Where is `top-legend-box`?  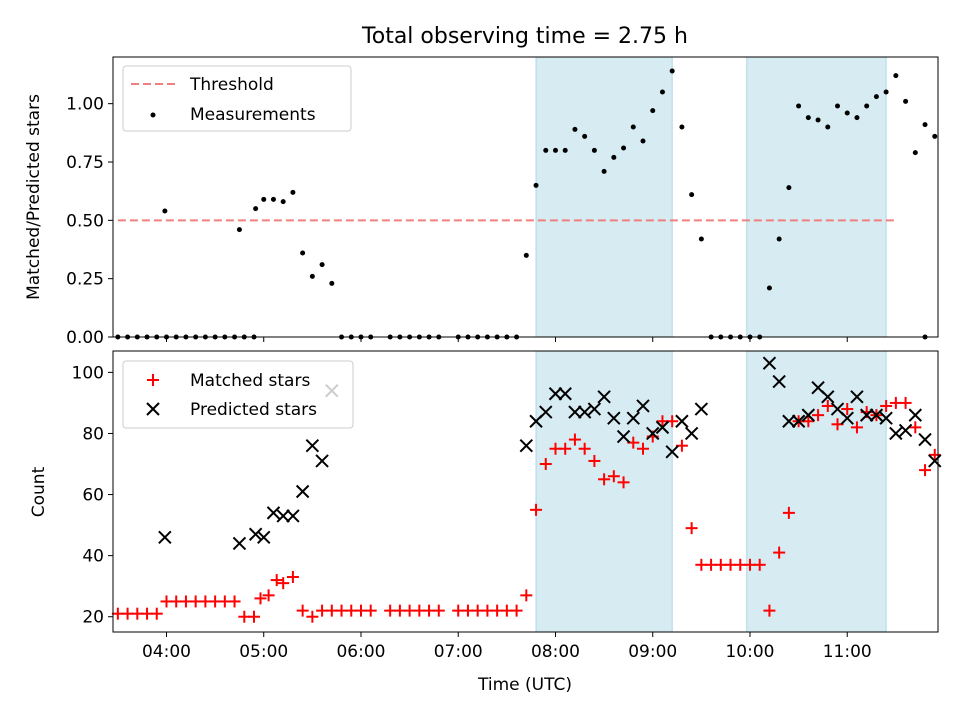
top-legend-box is located at coordinates (237, 98).